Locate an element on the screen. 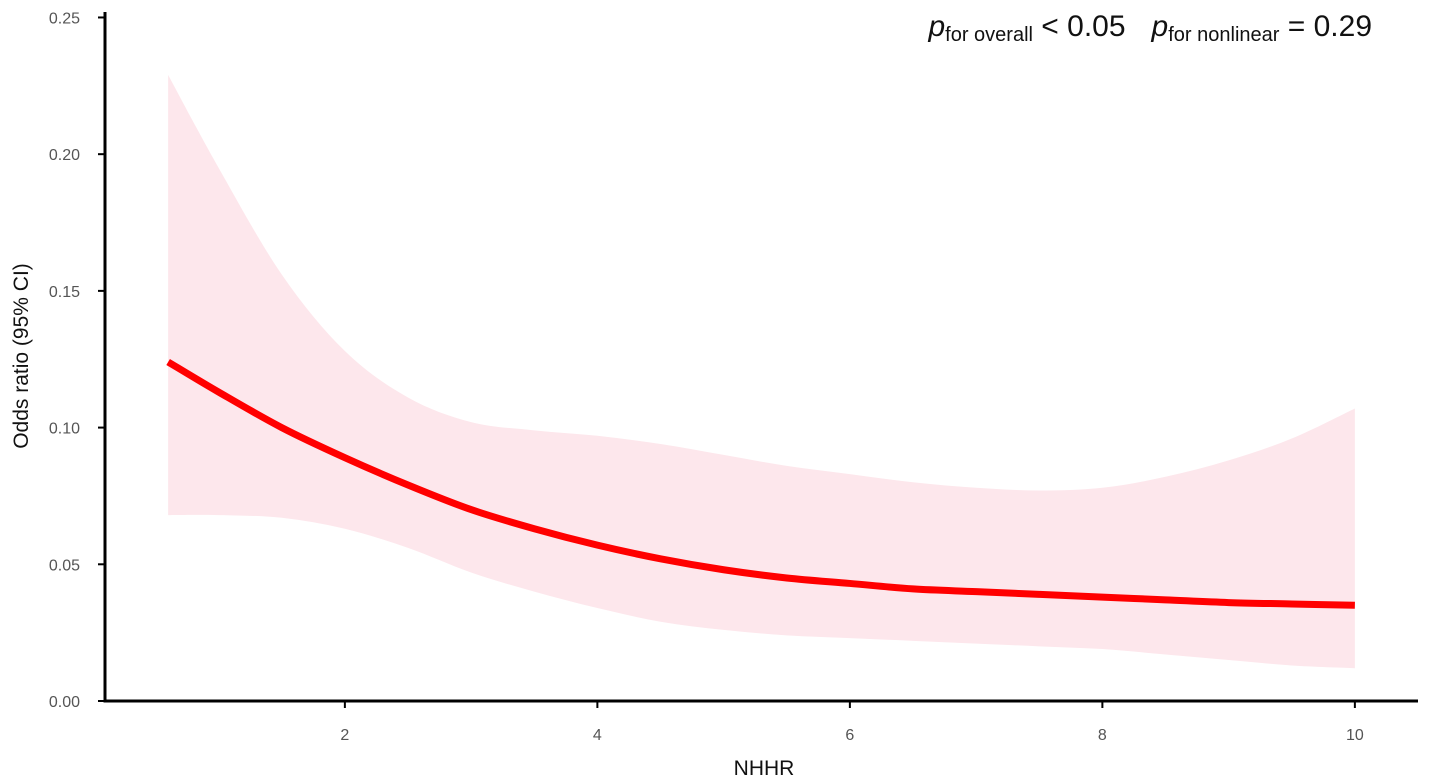 The image size is (1429, 784). x-tick-label: 10 is located at coordinates (1355, 735).